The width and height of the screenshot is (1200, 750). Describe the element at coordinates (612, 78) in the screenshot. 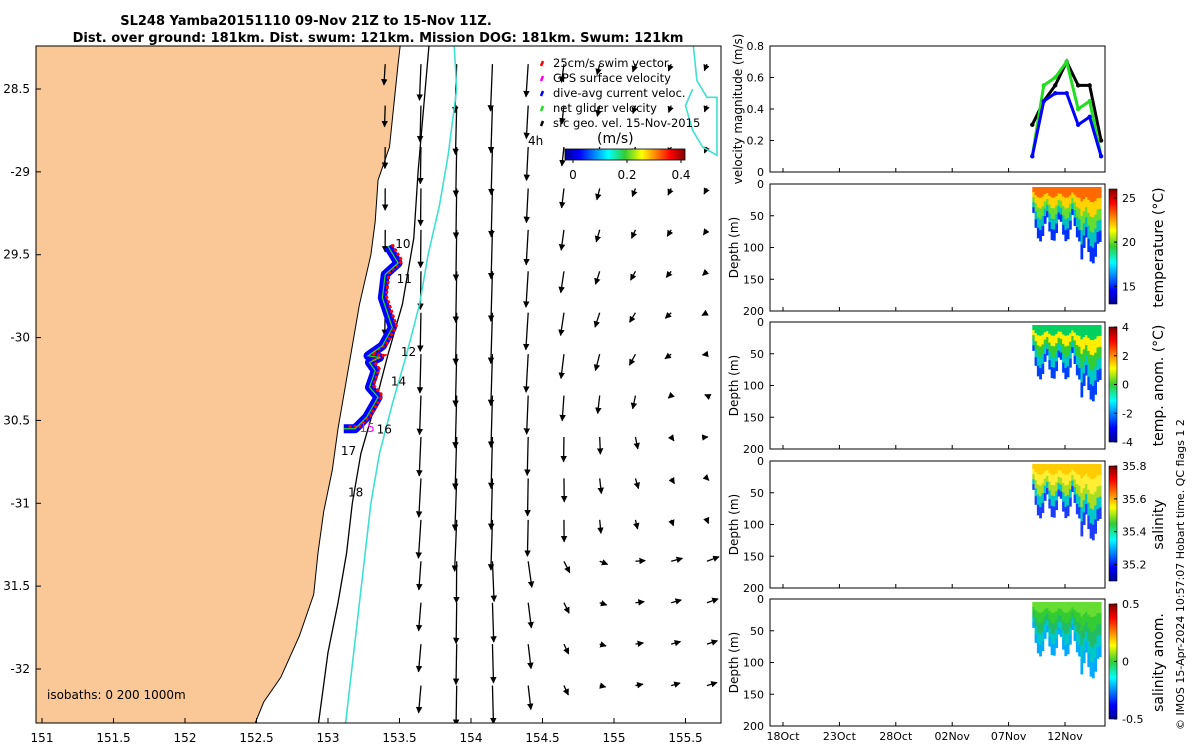

I see `legend-label: GPS surface velocity` at that location.